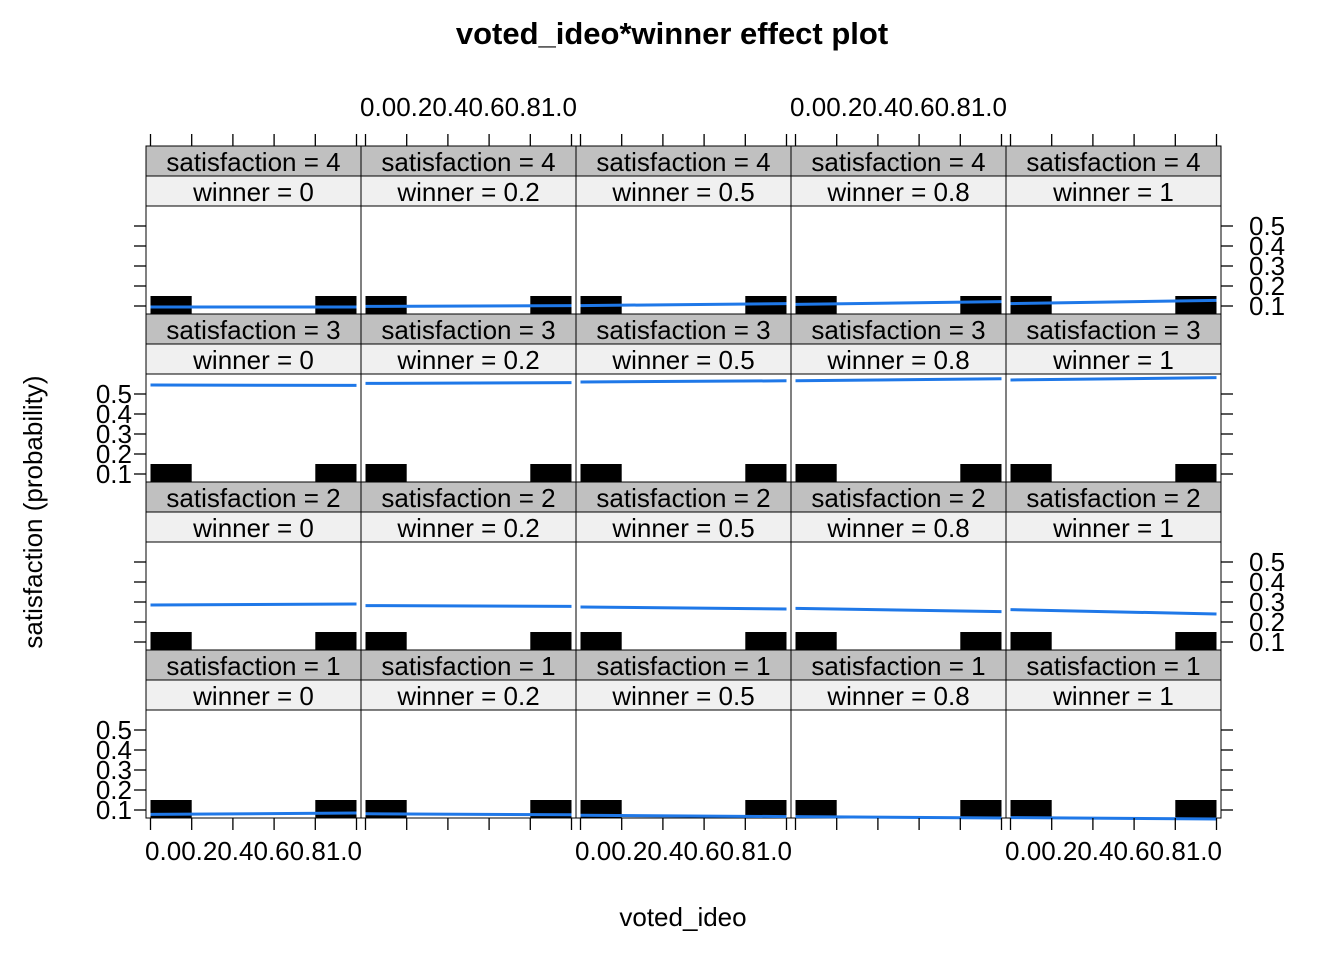 The width and height of the screenshot is (1344, 960). What do you see at coordinates (1267, 306) in the screenshot?
I see `y-tick-label: 0.1` at bounding box center [1267, 306].